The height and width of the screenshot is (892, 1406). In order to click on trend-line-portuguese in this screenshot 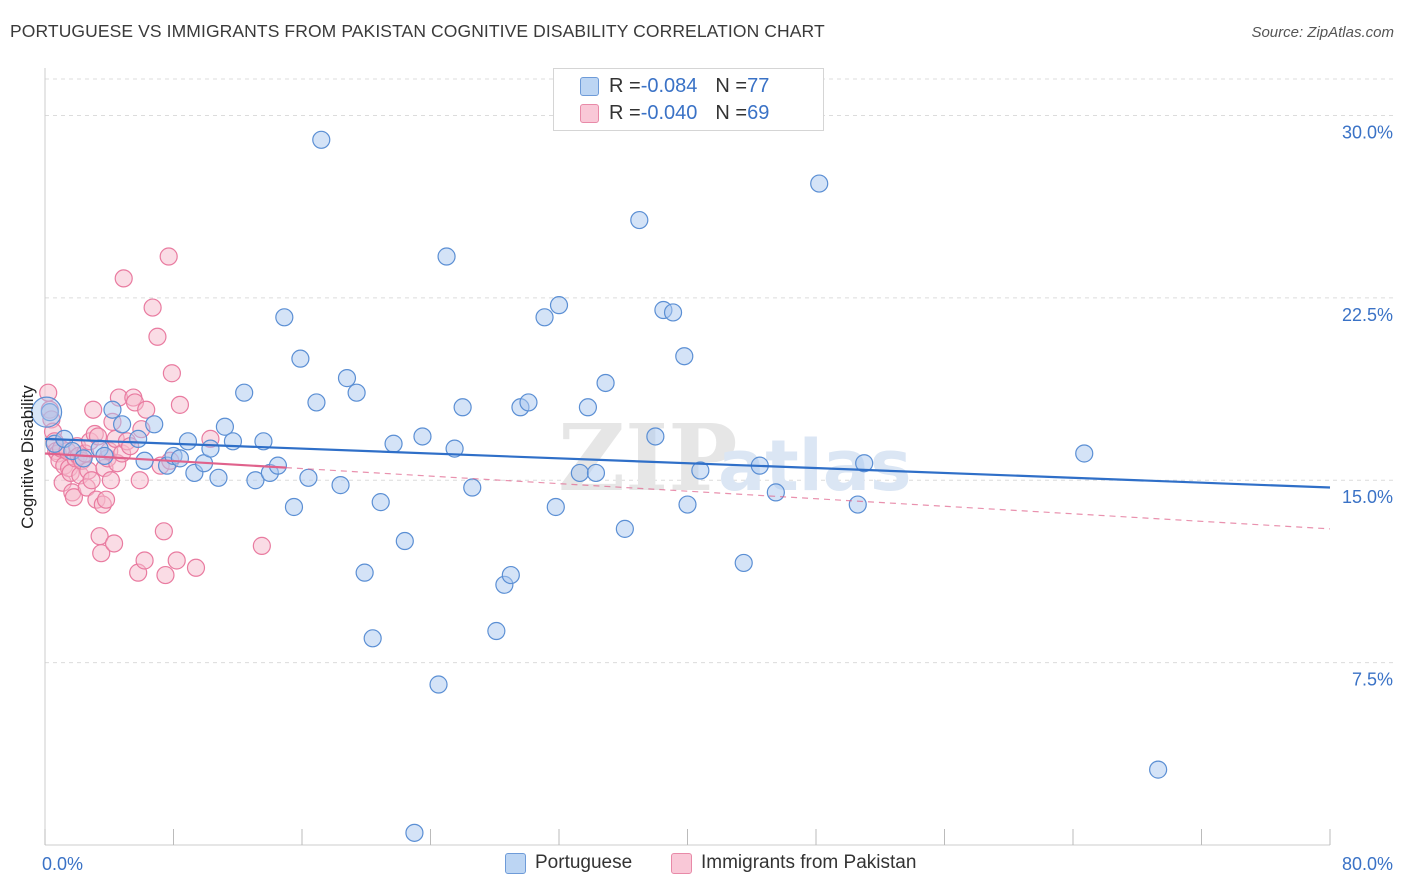, I will do `click(687, 463)`.